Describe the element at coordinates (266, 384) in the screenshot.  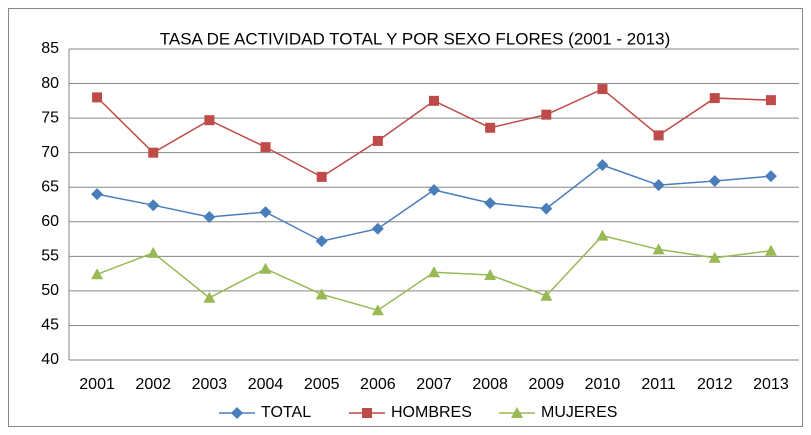
I see `x-tick-label: 2004` at that location.